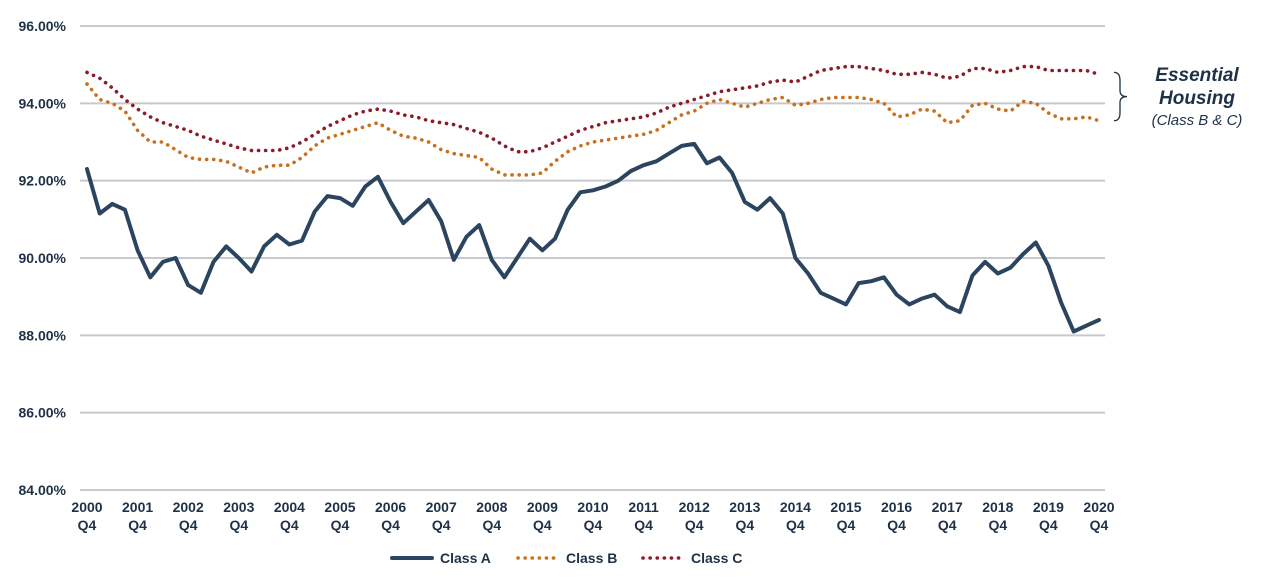  Describe the element at coordinates (1098, 507) in the screenshot. I see `x-tick-label-year: 2020` at that location.